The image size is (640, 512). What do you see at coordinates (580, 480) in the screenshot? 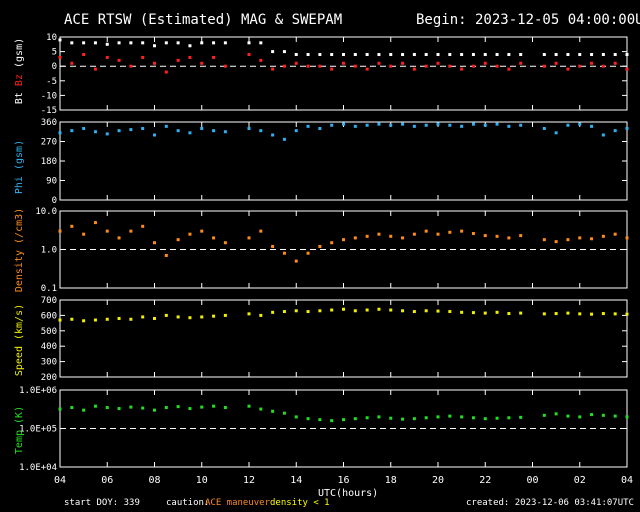
I see `xtick-label: 02` at bounding box center [580, 480].